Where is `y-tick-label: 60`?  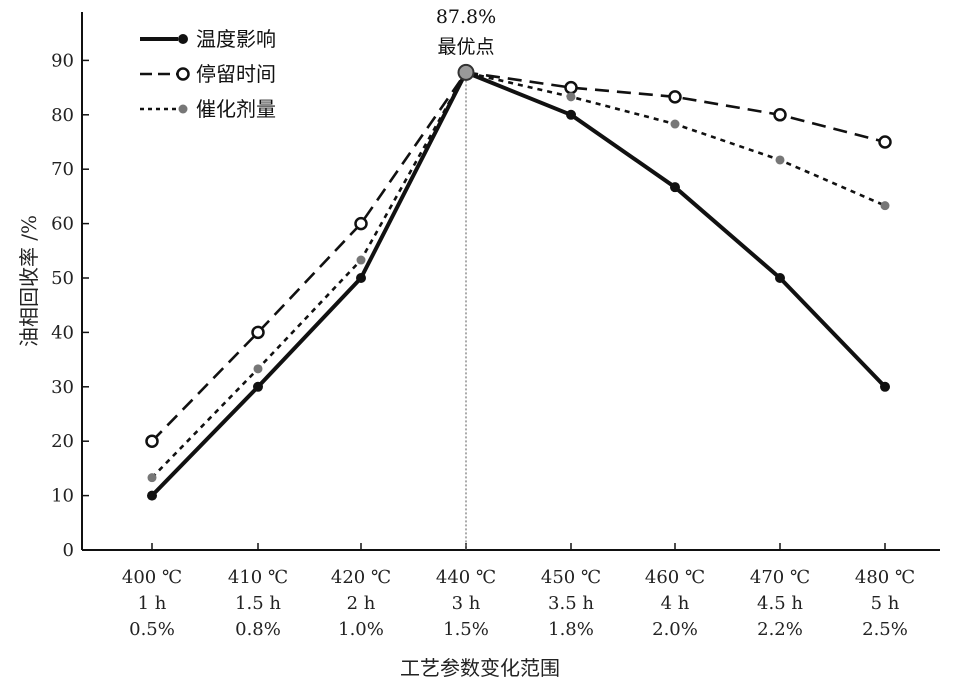 y-tick-label: 60 is located at coordinates (62, 224).